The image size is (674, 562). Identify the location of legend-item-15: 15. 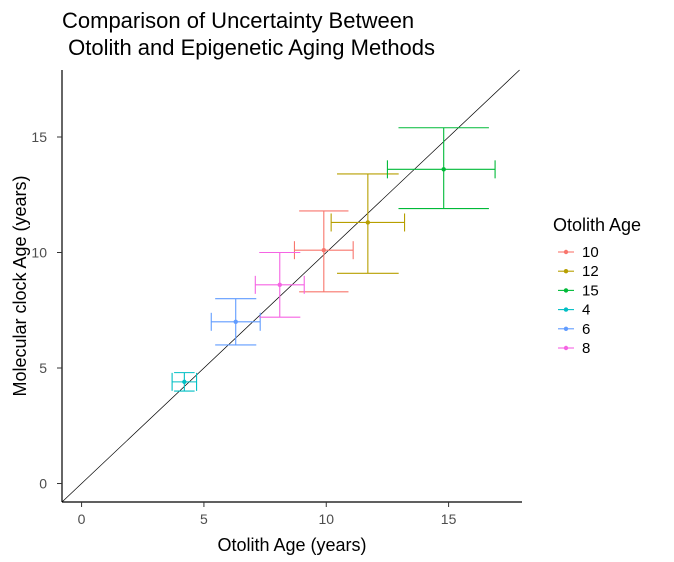
(578, 290).